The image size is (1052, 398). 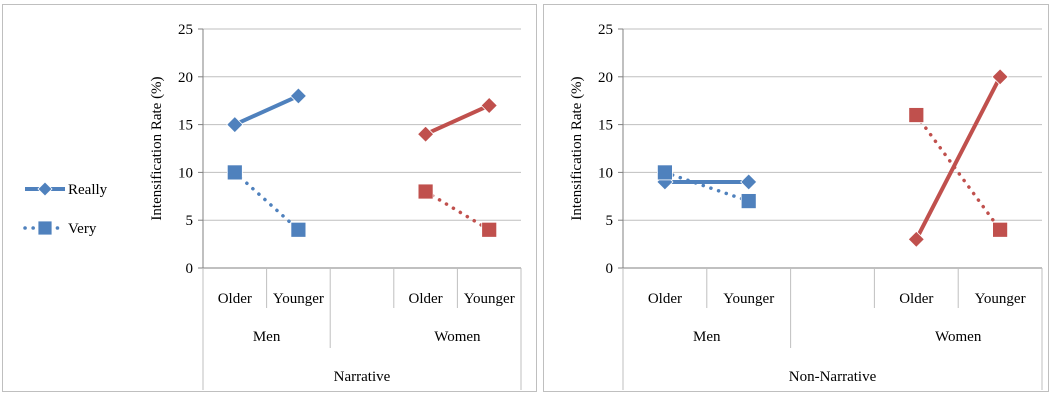 What do you see at coordinates (82, 229) in the screenshot?
I see `legend-label: Very` at bounding box center [82, 229].